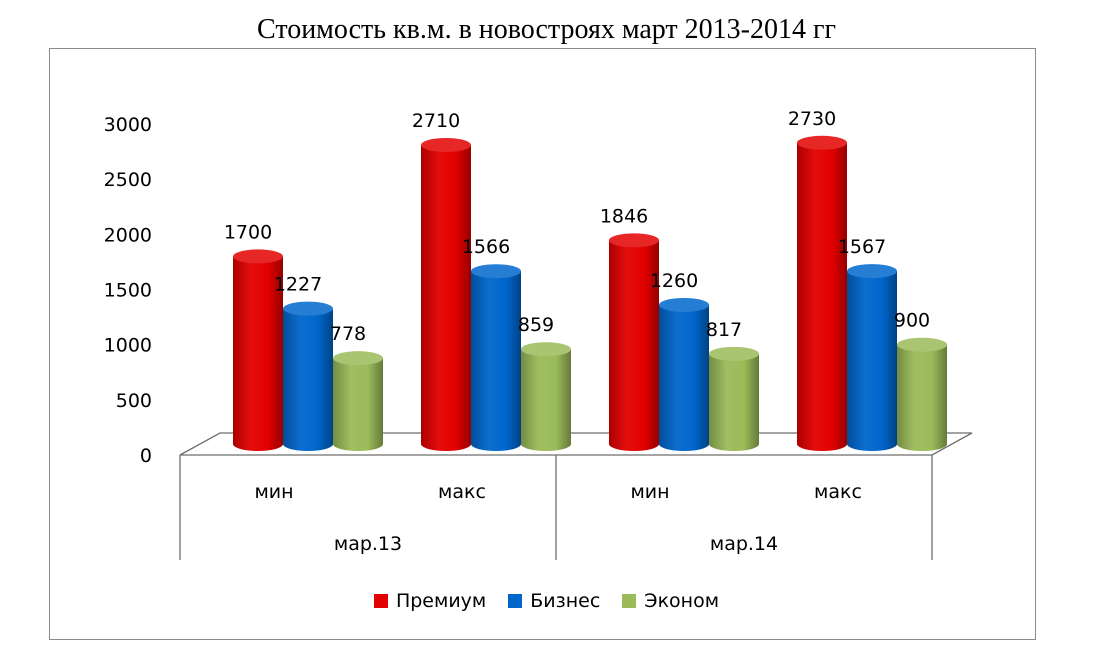  What do you see at coordinates (368, 544) in the screenshot?
I see `x-group-label: мар.13` at bounding box center [368, 544].